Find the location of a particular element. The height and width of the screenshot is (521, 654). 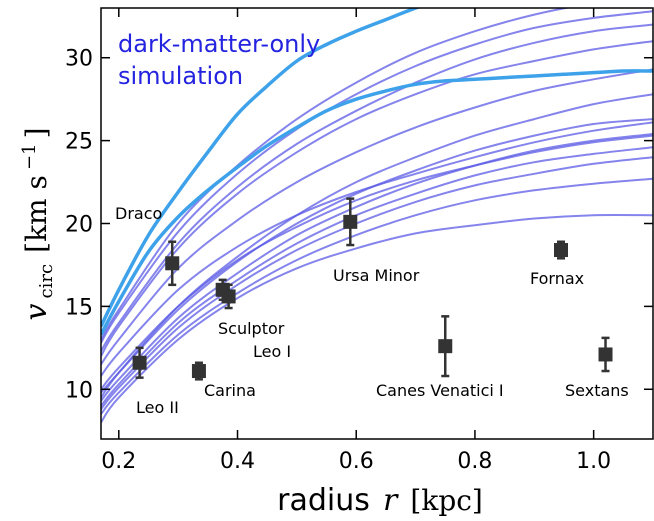

data-point-leo-ii is located at coordinates (139, 362).